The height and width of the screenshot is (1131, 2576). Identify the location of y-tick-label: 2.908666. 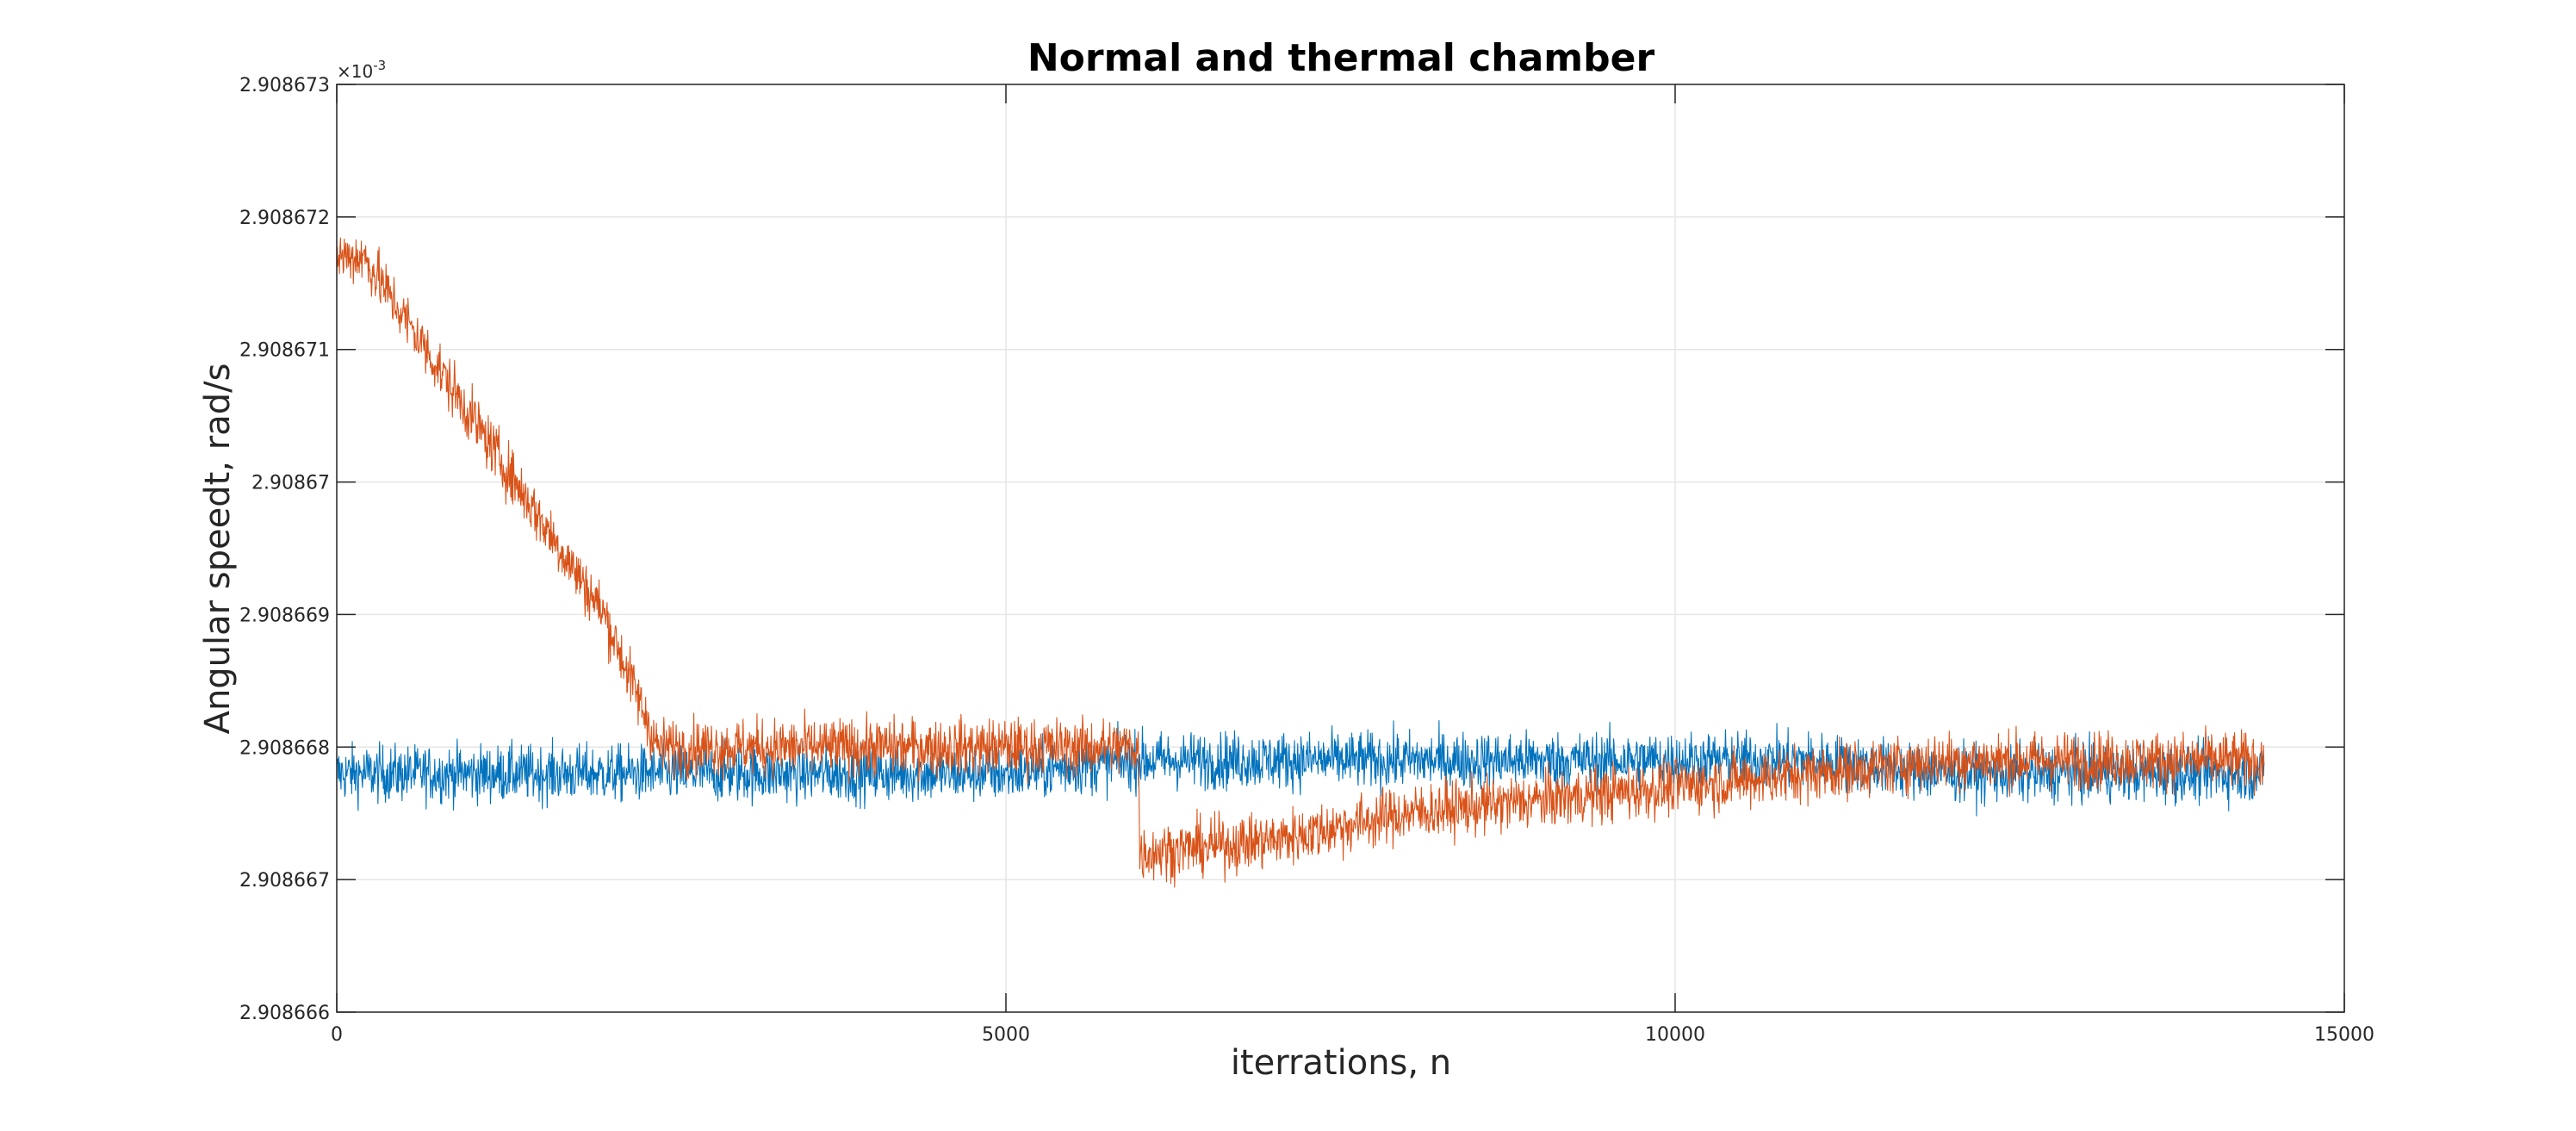
(284, 1014).